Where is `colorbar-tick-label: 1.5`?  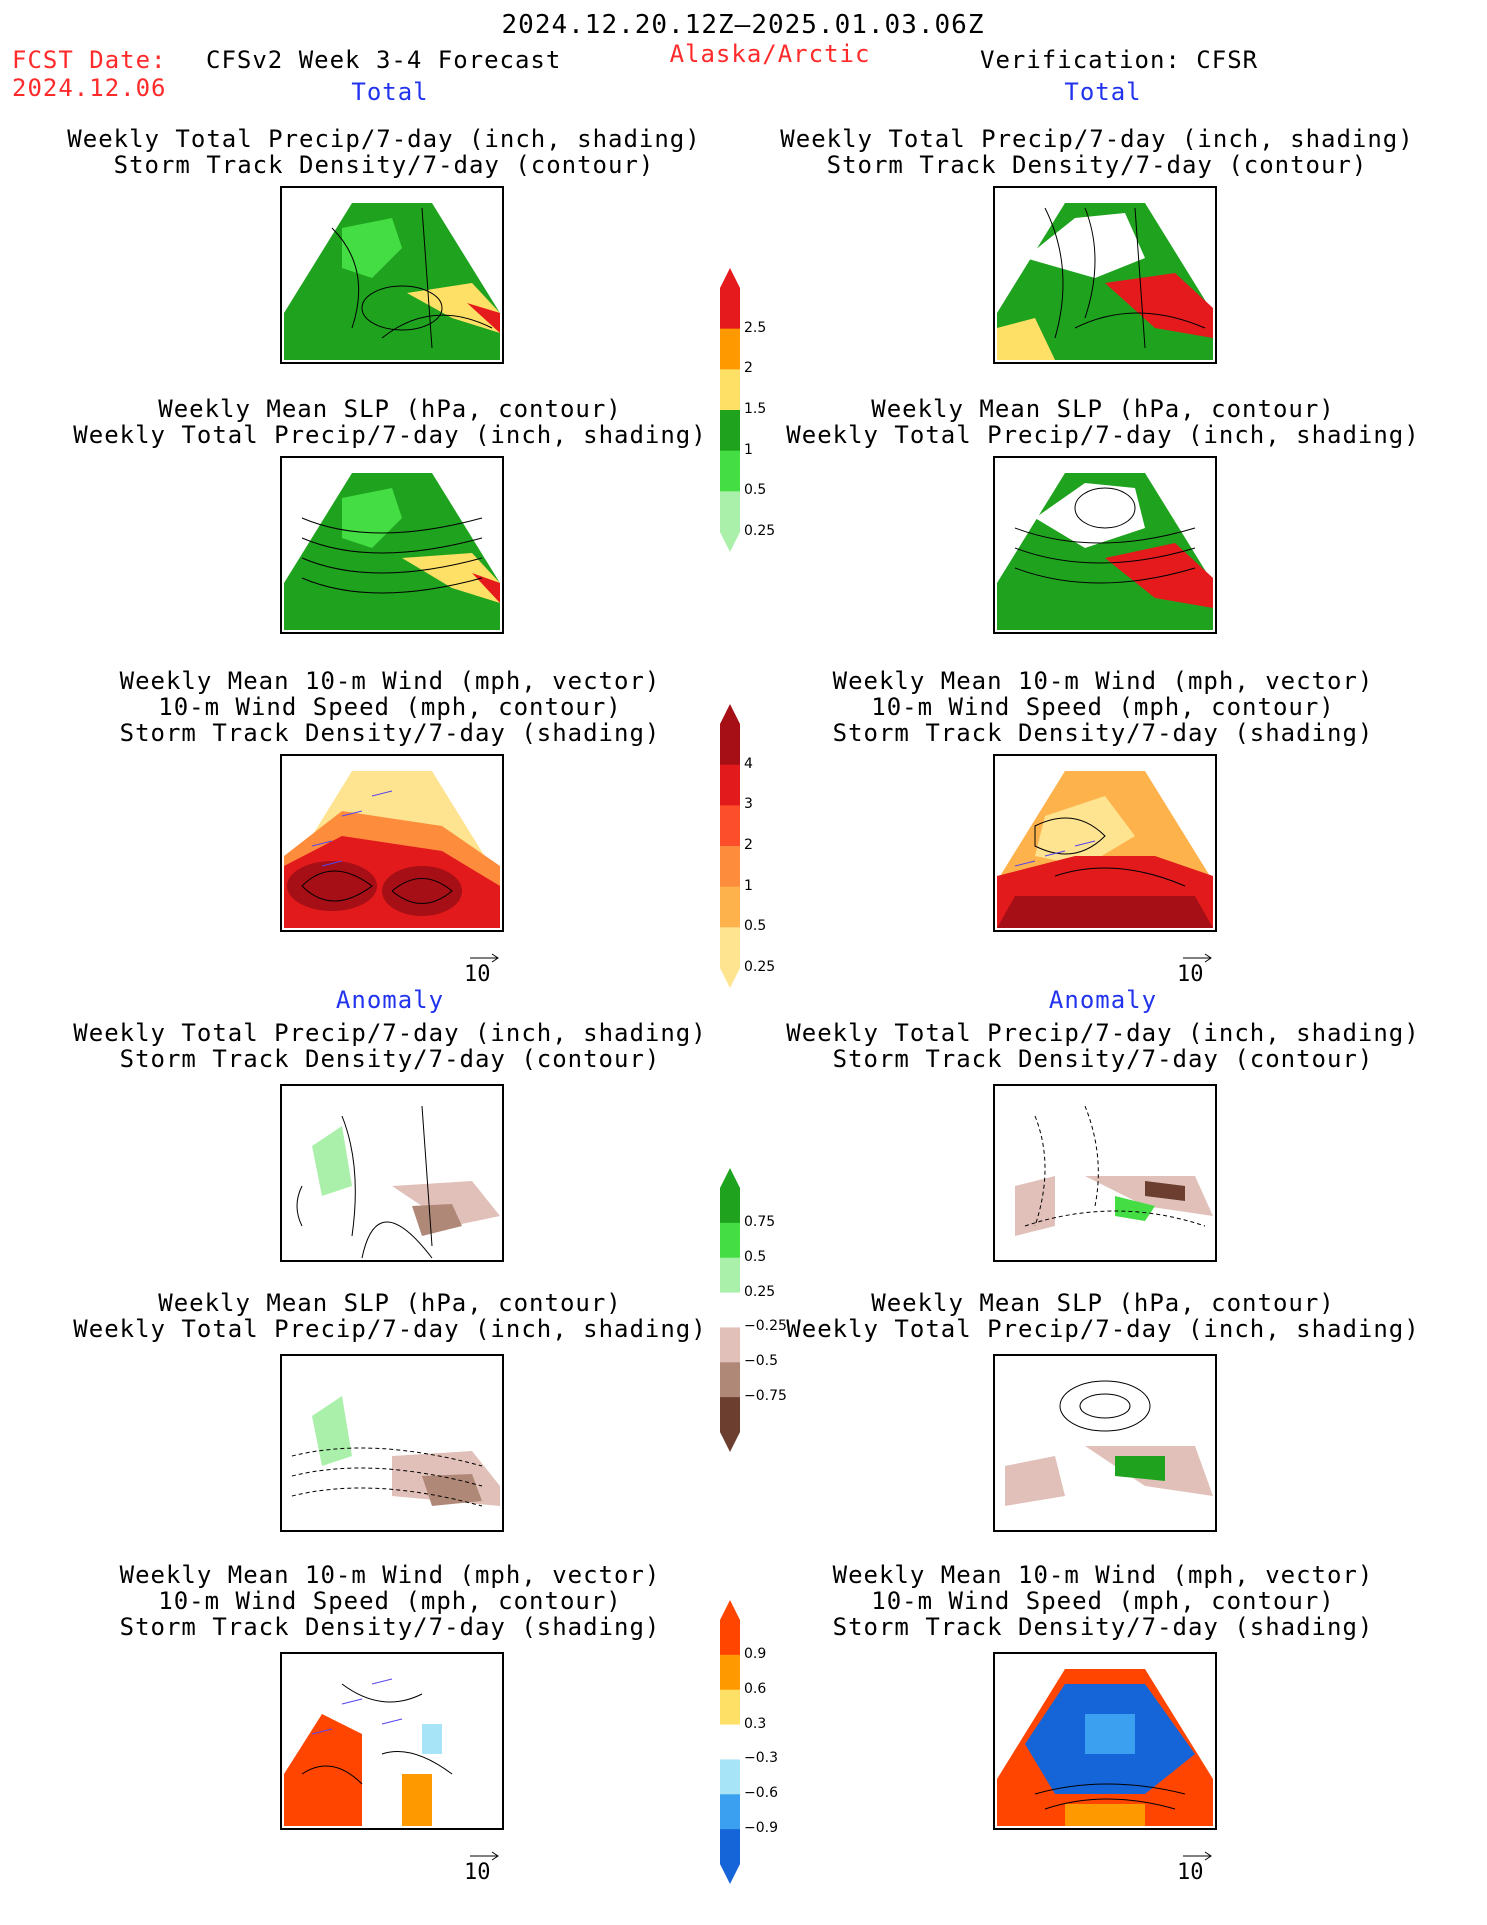
colorbar-tick-label: 1.5 is located at coordinates (755, 409).